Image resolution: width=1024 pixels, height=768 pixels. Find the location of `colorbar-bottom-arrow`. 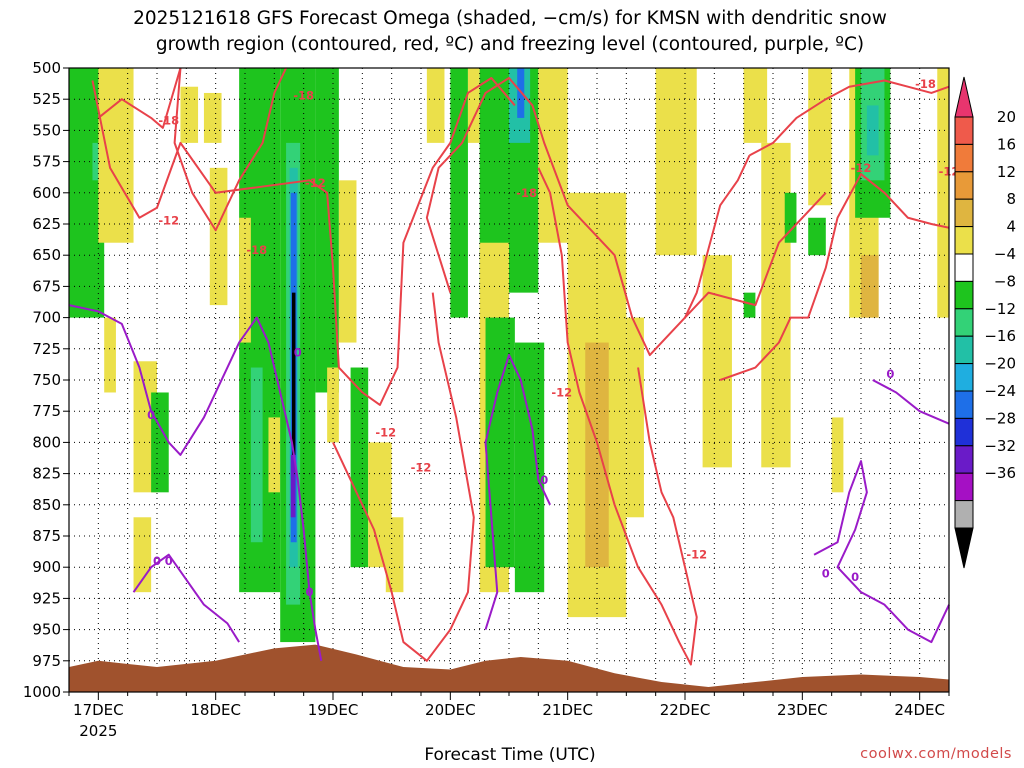

colorbar-bottom-arrow is located at coordinates (964, 548).